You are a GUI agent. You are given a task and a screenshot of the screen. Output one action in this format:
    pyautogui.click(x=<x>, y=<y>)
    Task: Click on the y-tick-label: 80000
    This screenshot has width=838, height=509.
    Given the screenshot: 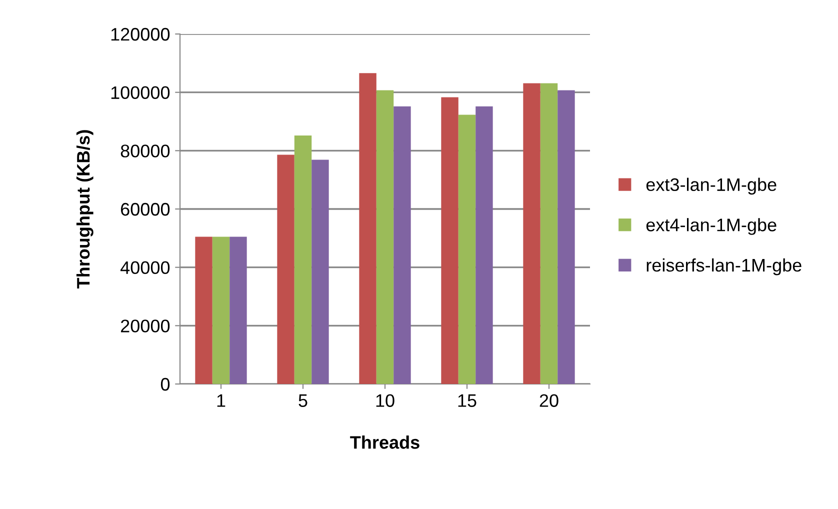 What is the action you would take?
    pyautogui.click(x=145, y=151)
    